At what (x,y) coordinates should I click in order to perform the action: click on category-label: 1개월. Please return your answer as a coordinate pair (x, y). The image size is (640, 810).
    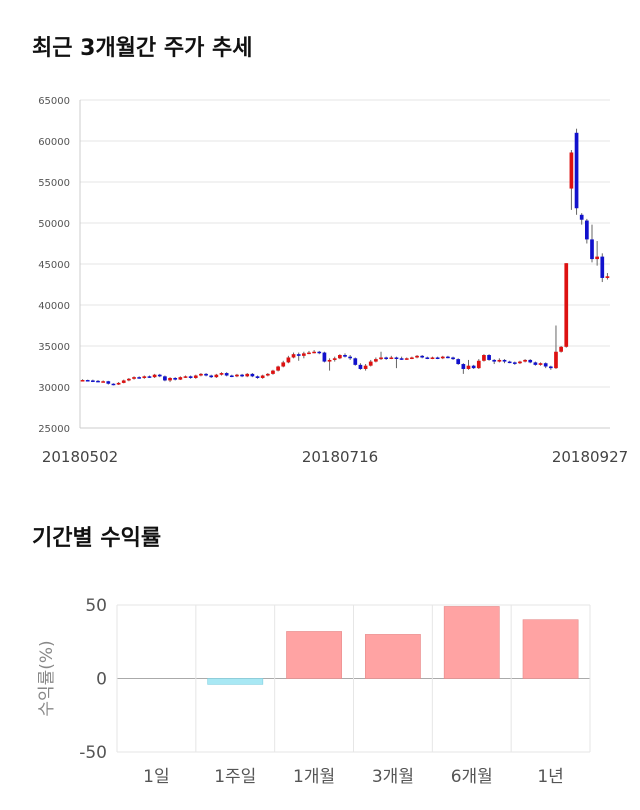
    Looking at the image, I should click on (314, 777).